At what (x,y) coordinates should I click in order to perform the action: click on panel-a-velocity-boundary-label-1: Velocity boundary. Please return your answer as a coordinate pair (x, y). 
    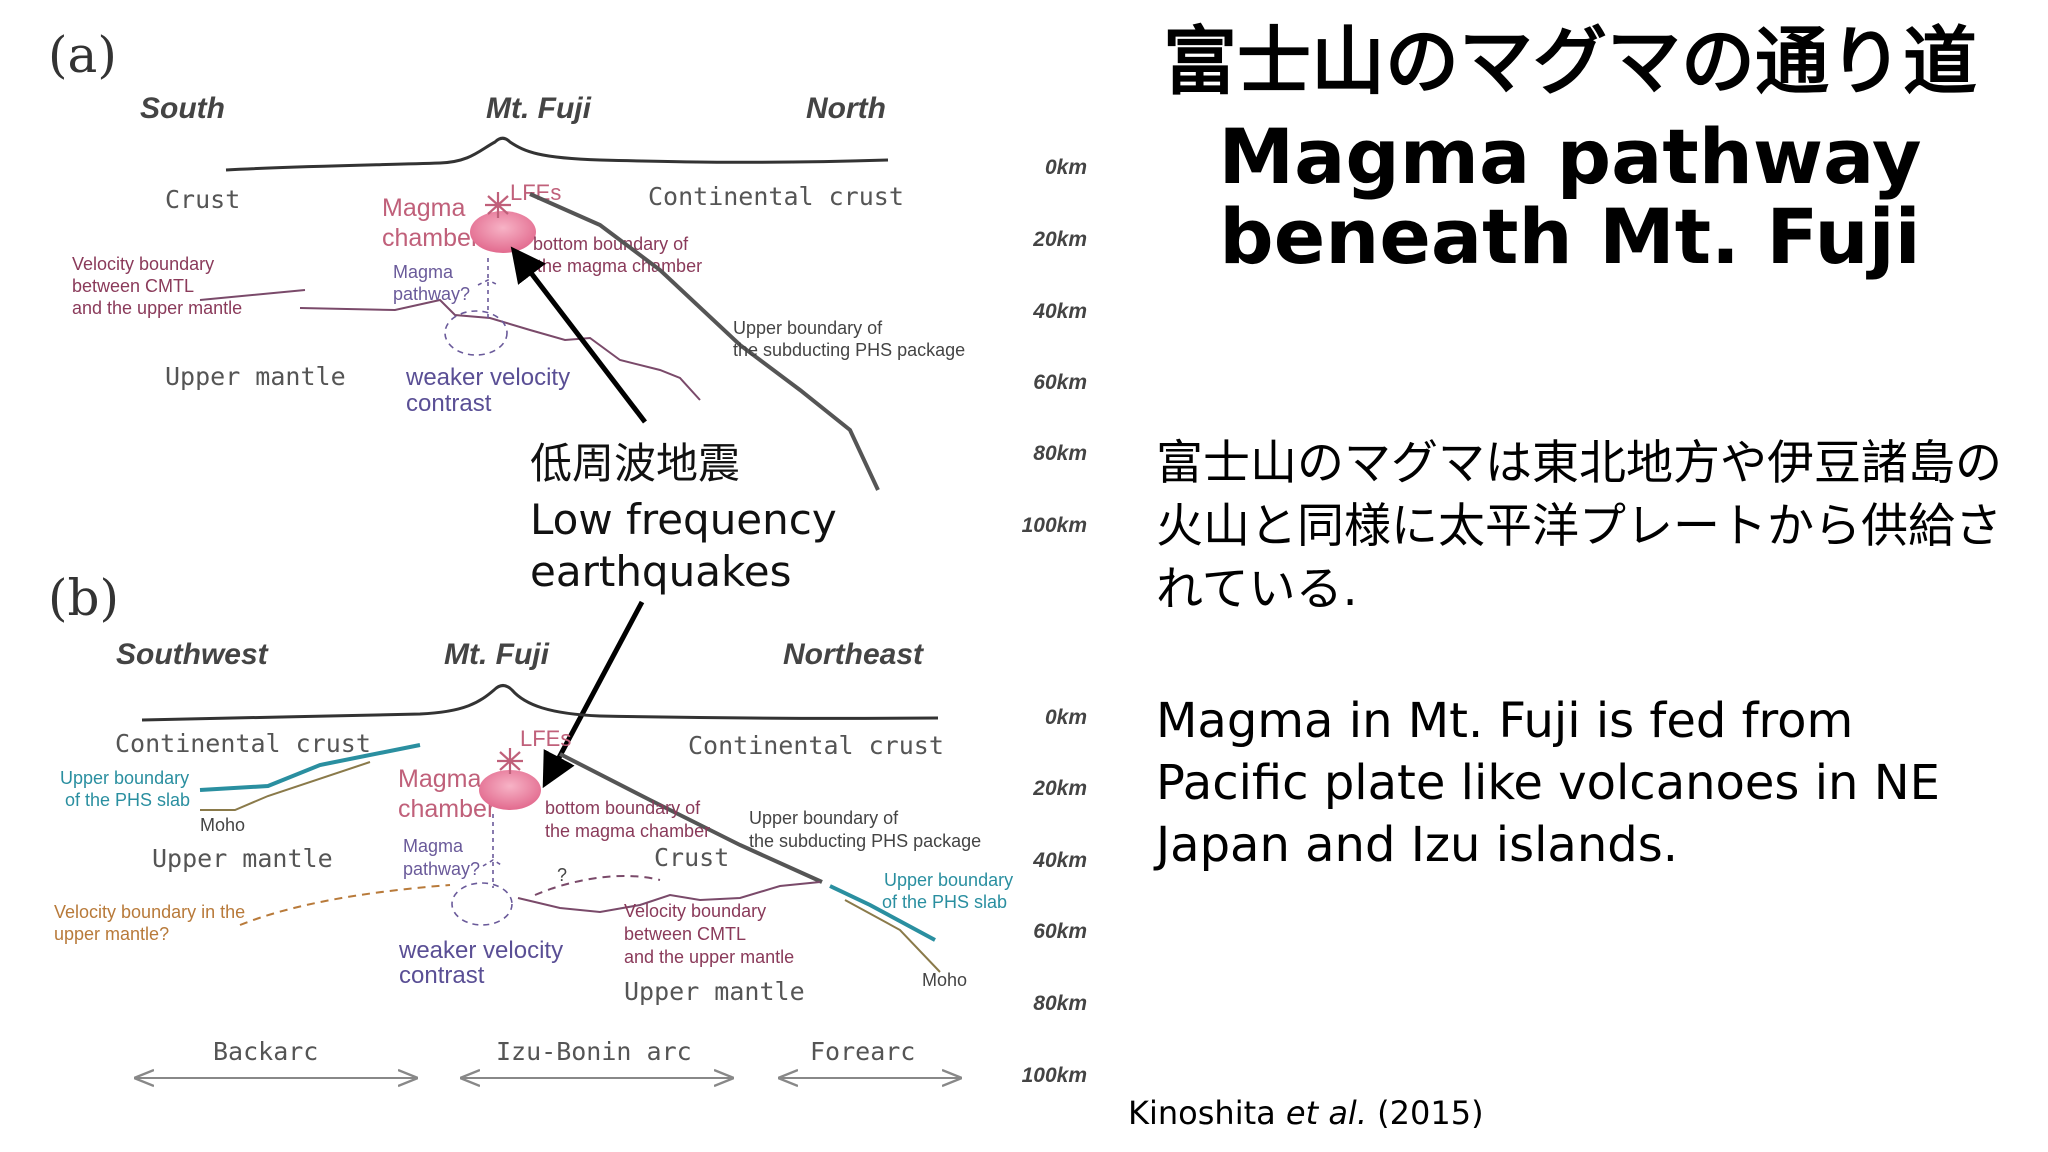
    Looking at the image, I should click on (143, 264).